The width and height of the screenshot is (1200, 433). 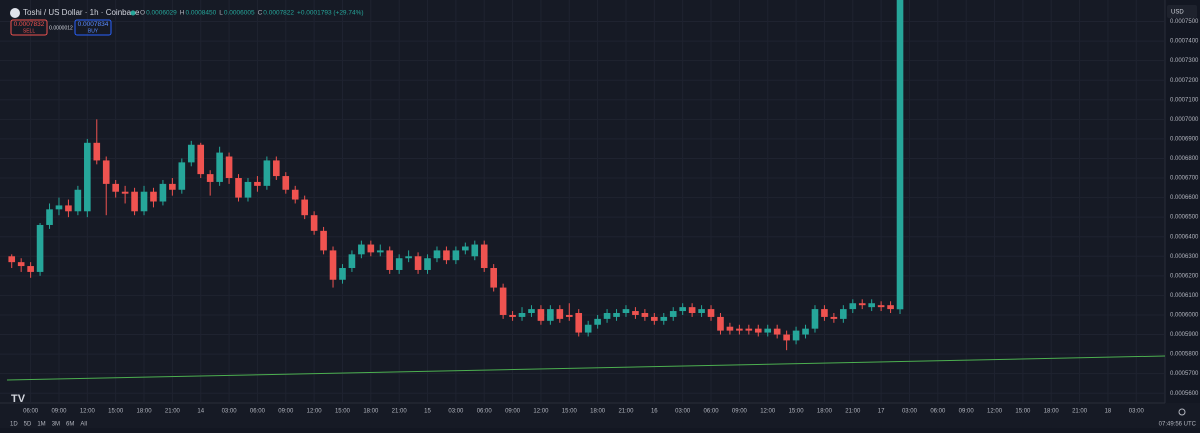 I want to click on y-tick-label: 0.0007500, so click(x=1184, y=22).